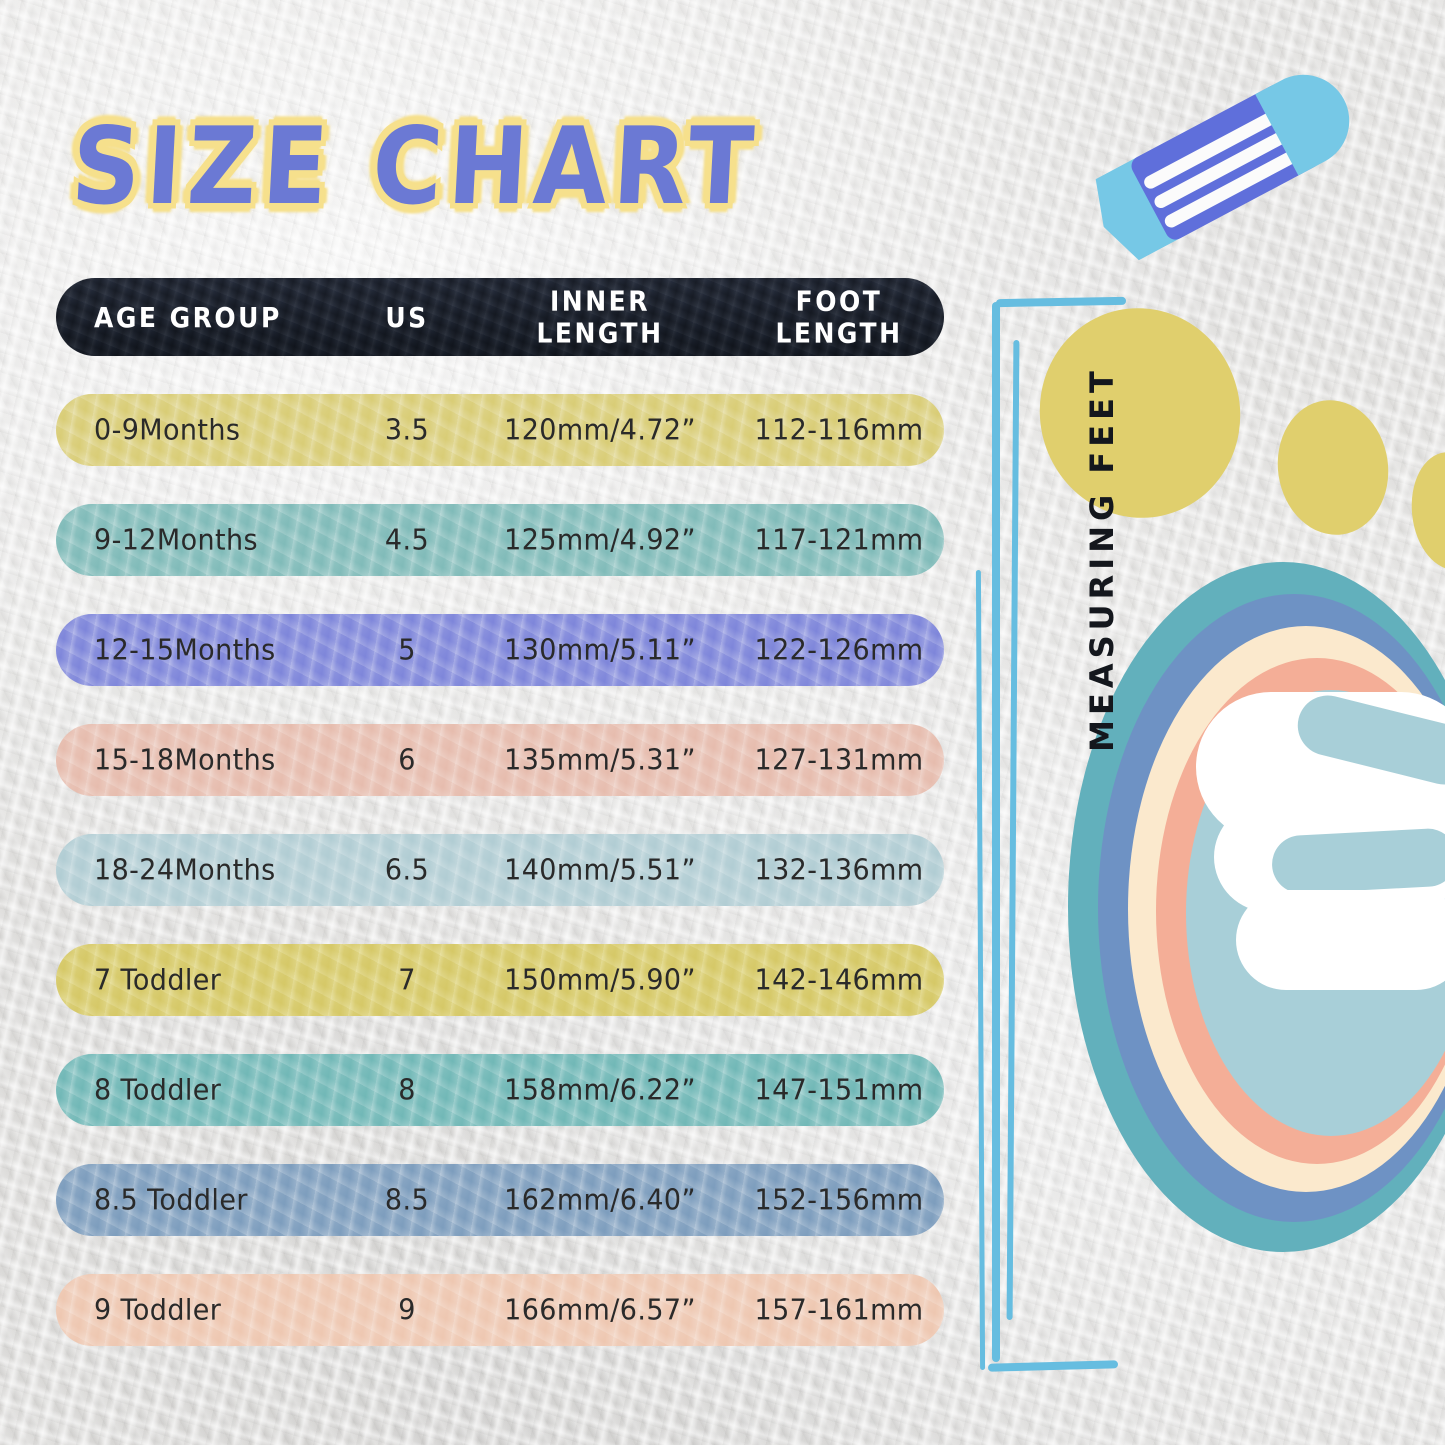 This screenshot has width=1445, height=1445. Describe the element at coordinates (500, 650) in the screenshot. I see `table-row: 12-15Months 5 130mm/5.11” 122-126mm` at that location.